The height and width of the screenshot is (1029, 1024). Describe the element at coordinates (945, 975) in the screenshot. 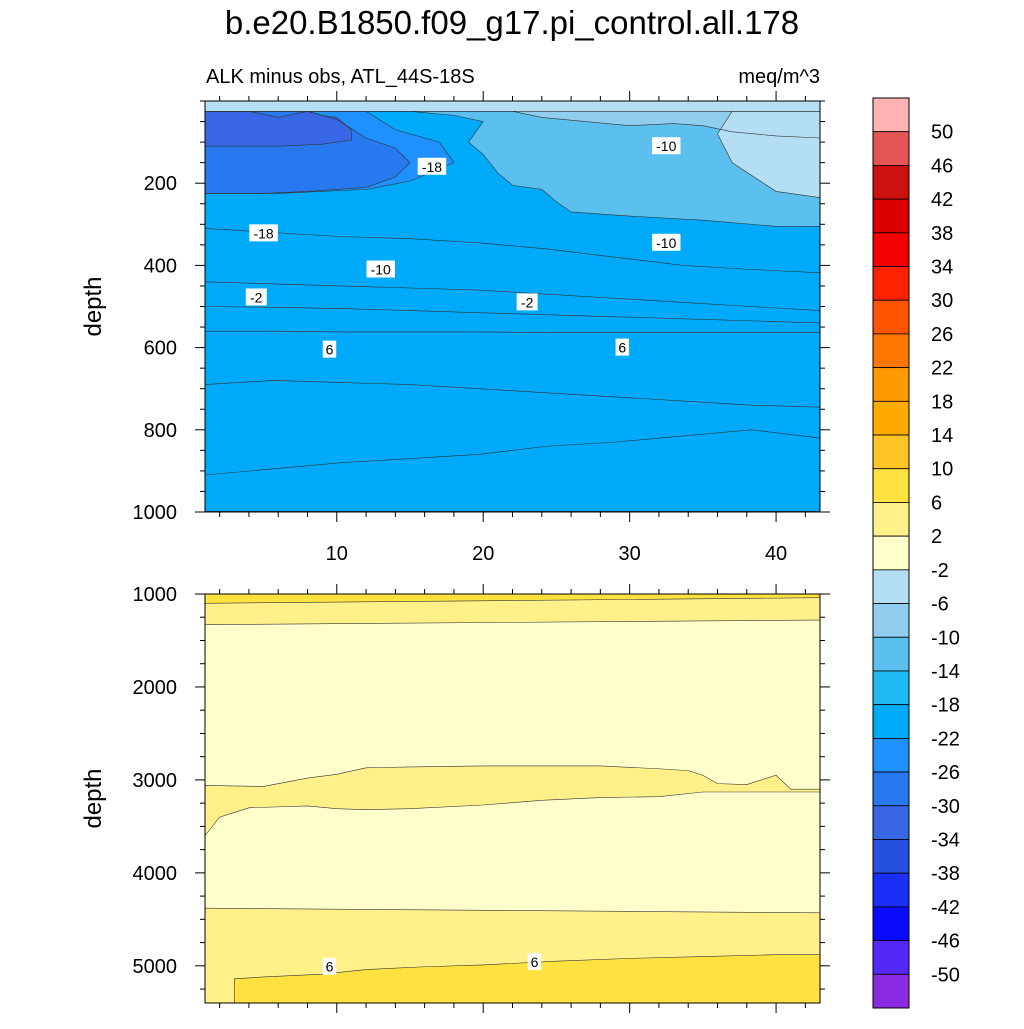

I see `colorbar-label: -50` at that location.